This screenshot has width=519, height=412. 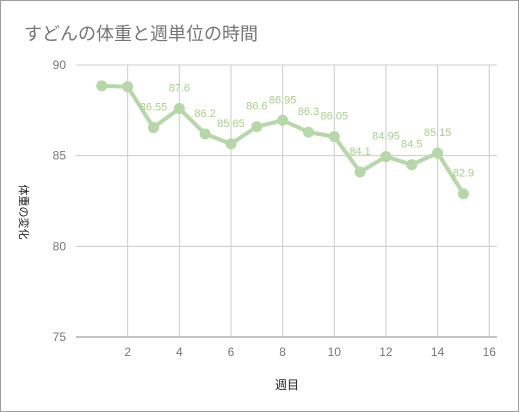 I want to click on x-tick-label: 10, so click(x=335, y=352).